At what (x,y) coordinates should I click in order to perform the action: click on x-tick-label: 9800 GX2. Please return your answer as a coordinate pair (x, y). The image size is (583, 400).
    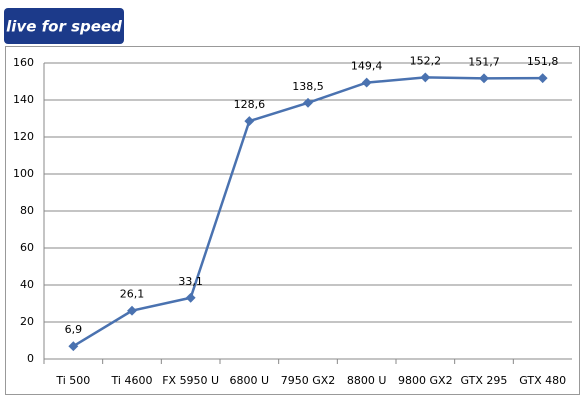
    Looking at the image, I should click on (425, 380).